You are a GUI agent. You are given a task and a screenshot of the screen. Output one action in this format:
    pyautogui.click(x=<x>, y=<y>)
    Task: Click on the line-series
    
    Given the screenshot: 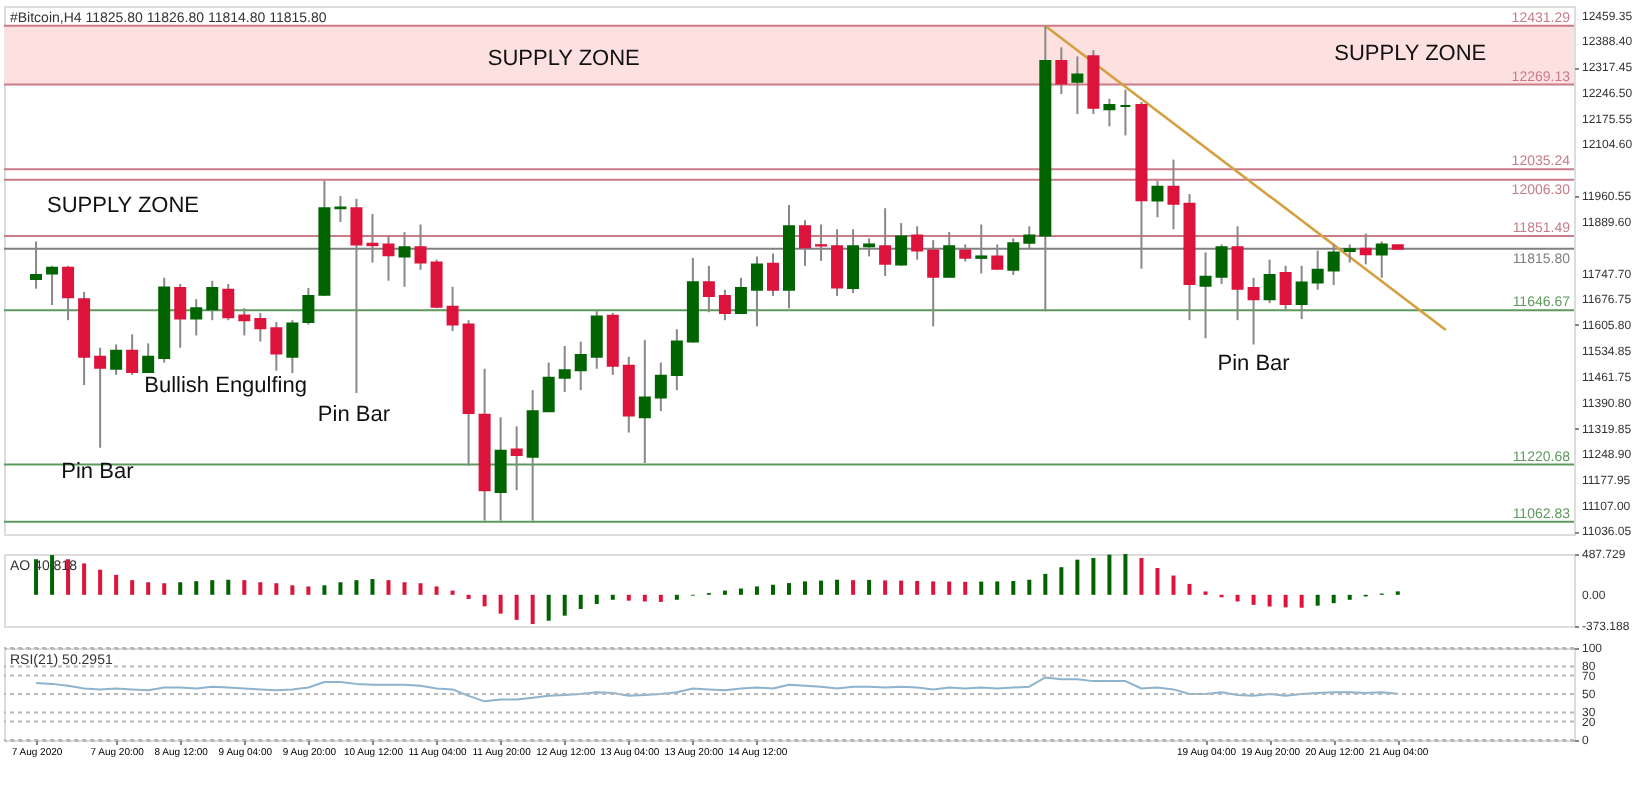 What is the action you would take?
    pyautogui.click(x=717, y=689)
    